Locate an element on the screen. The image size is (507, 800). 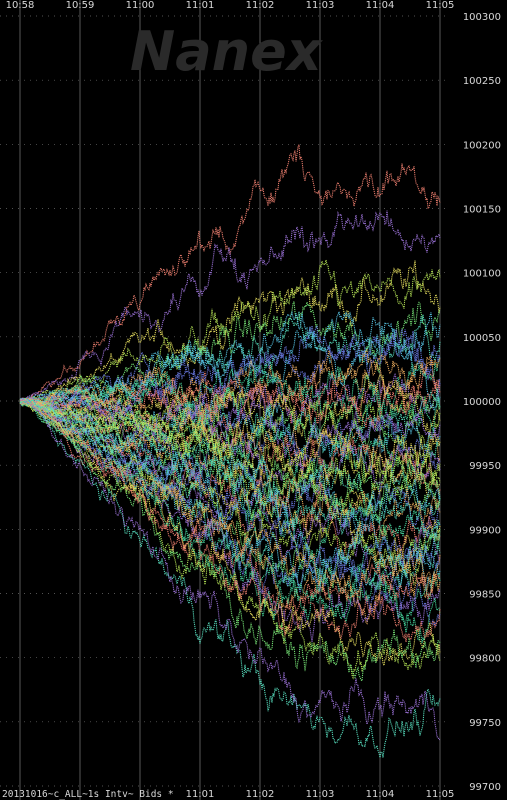
y-tick-label: 100050 is located at coordinates (482, 338).